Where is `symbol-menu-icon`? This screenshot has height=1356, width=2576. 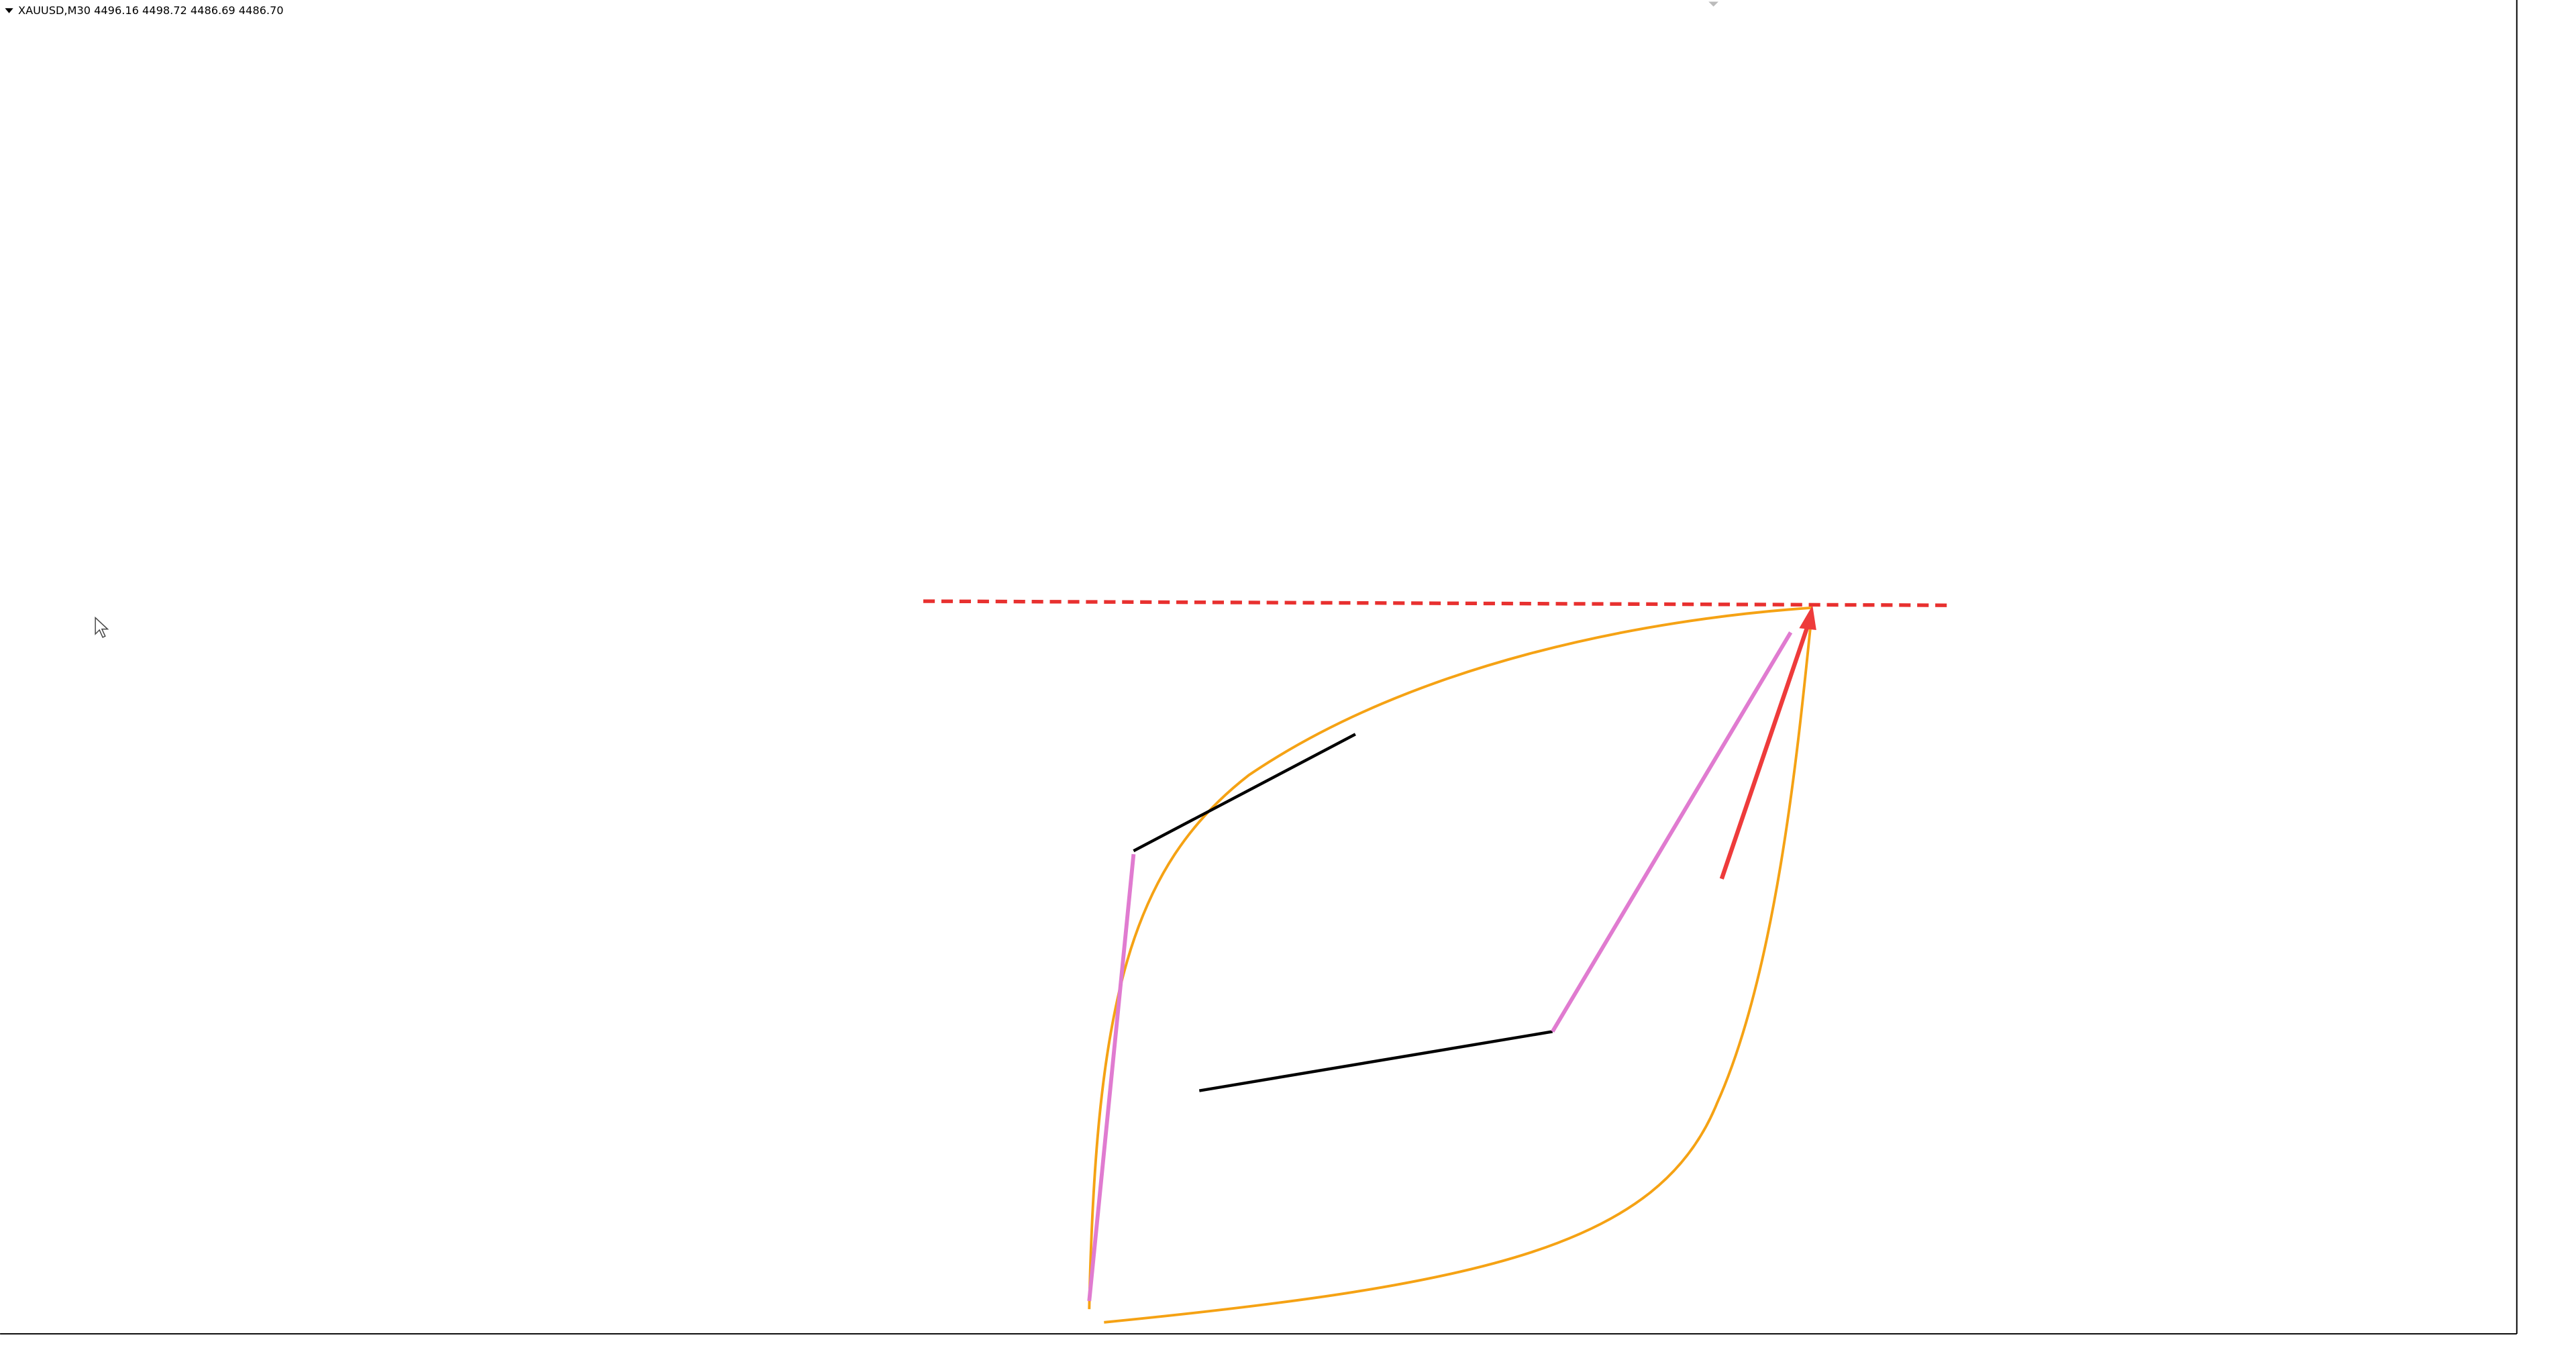
symbol-menu-icon is located at coordinates (9, 10).